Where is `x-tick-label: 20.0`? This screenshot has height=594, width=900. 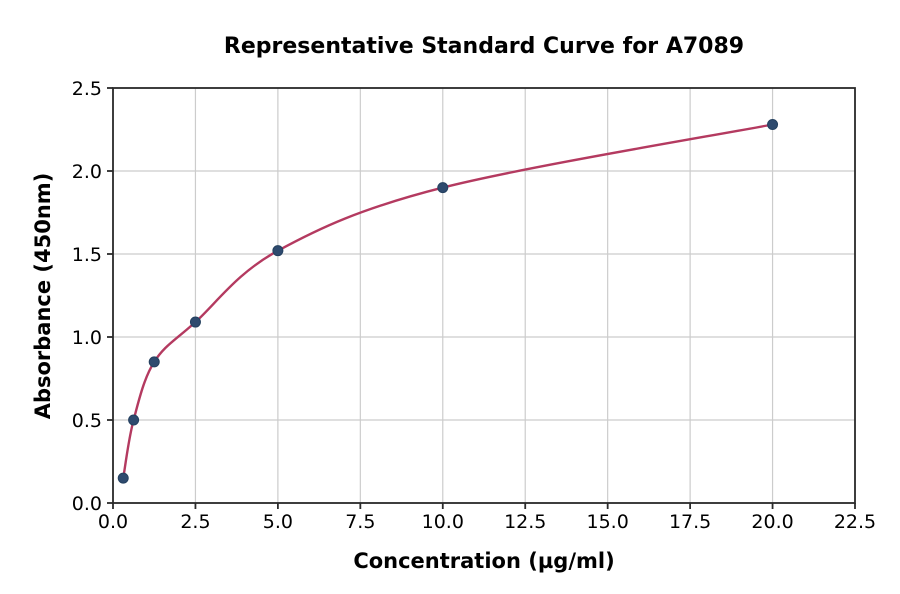 x-tick-label: 20.0 is located at coordinates (772, 522).